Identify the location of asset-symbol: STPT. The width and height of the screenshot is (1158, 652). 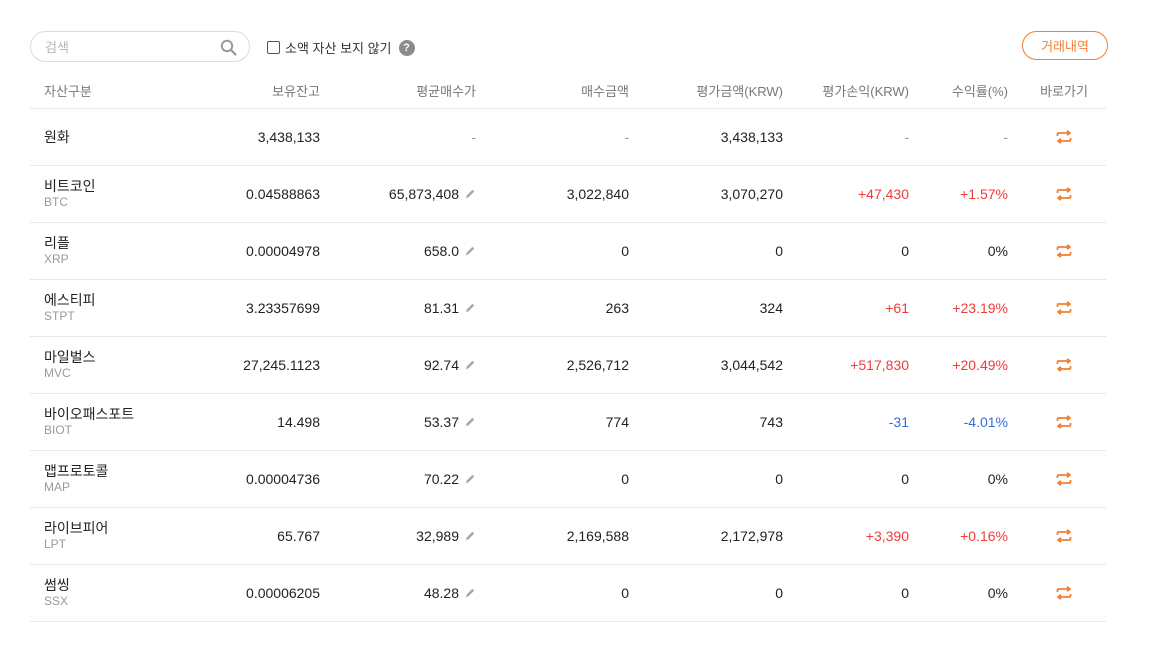
(59, 316).